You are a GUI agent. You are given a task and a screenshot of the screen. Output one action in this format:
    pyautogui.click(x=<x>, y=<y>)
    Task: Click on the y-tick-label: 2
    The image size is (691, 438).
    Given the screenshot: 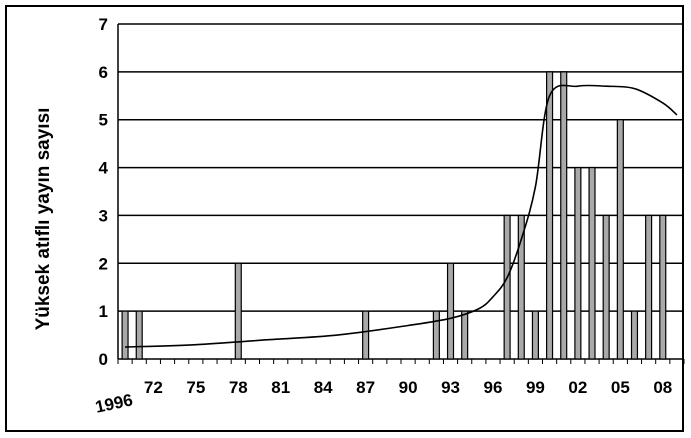 What is the action you would take?
    pyautogui.click(x=103, y=263)
    